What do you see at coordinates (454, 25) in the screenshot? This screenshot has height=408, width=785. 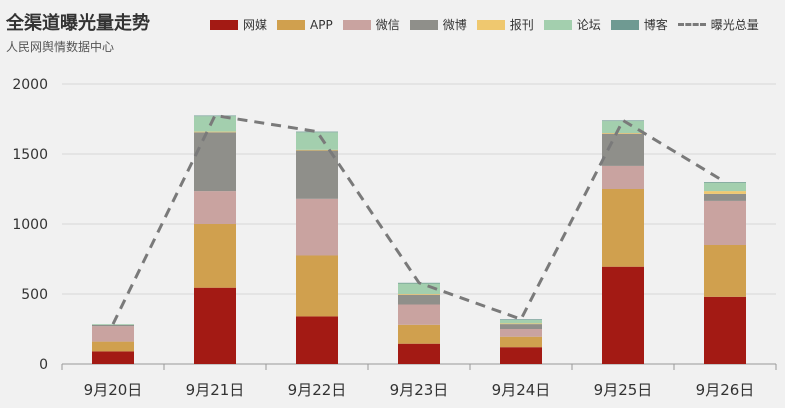 I see `legend-label: 微博` at bounding box center [454, 25].